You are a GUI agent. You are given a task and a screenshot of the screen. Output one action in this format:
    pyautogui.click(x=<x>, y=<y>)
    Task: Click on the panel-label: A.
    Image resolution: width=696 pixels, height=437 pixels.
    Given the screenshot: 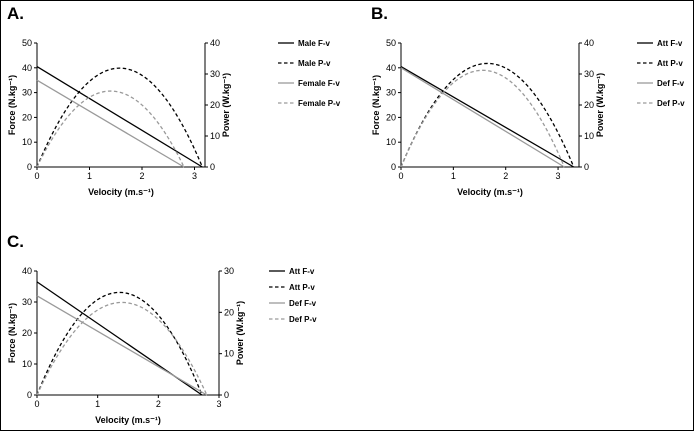 What is the action you would take?
    pyautogui.click(x=15, y=13)
    